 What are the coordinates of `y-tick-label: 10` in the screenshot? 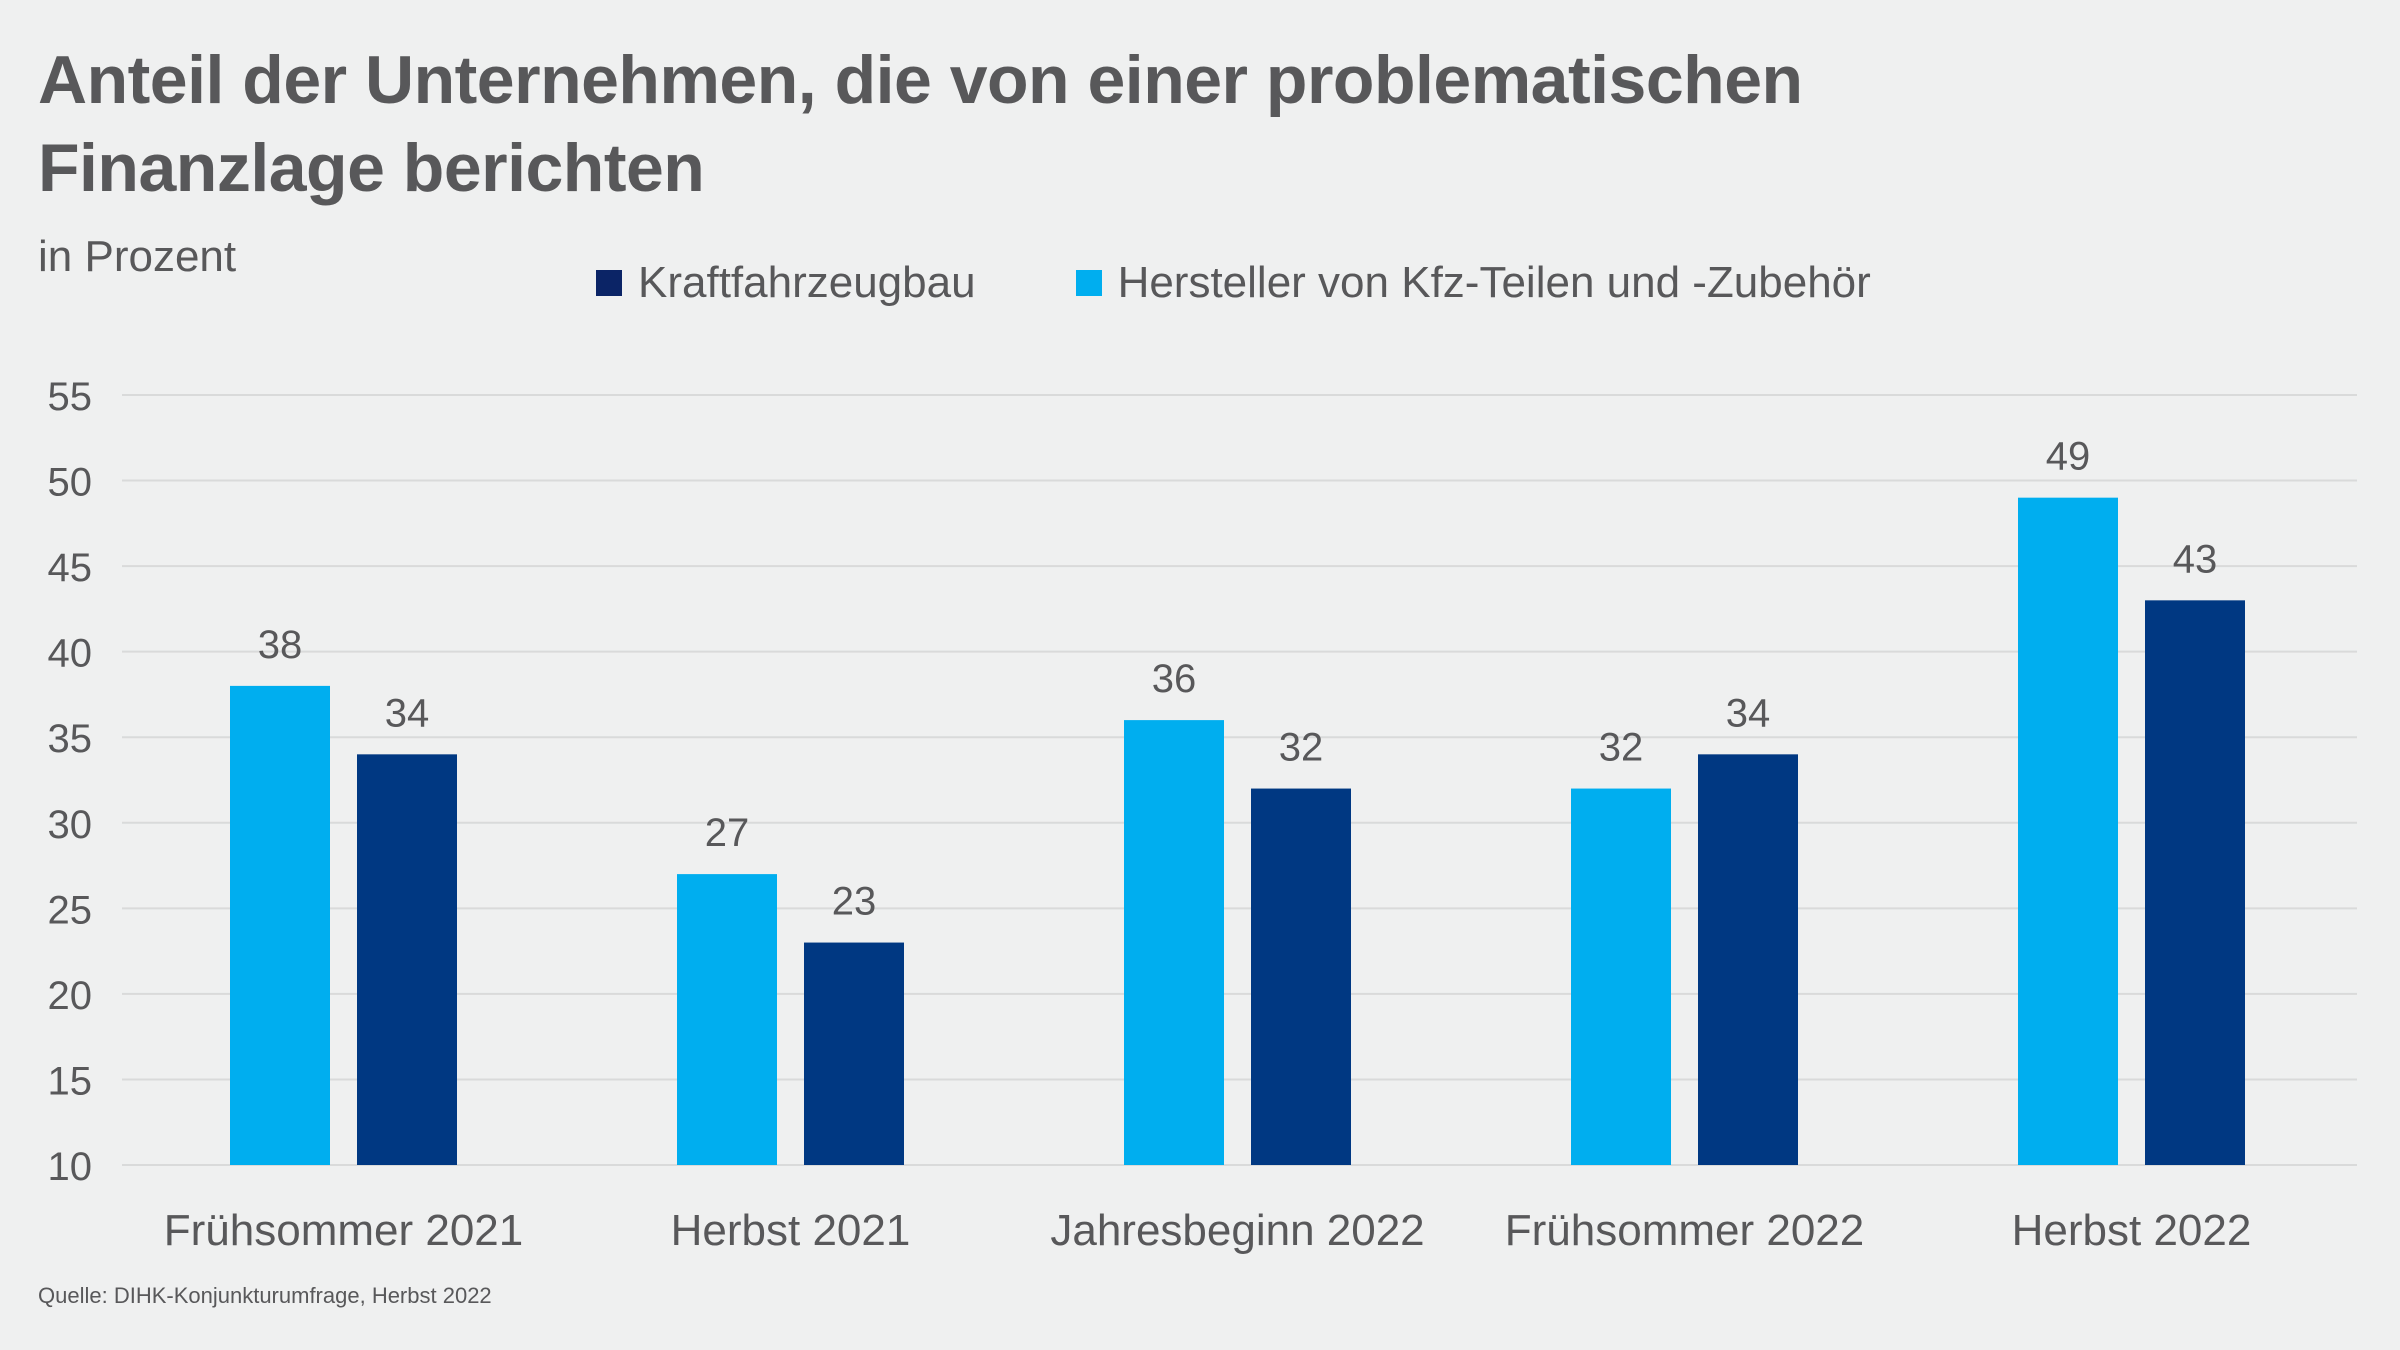 It's located at (70, 1167).